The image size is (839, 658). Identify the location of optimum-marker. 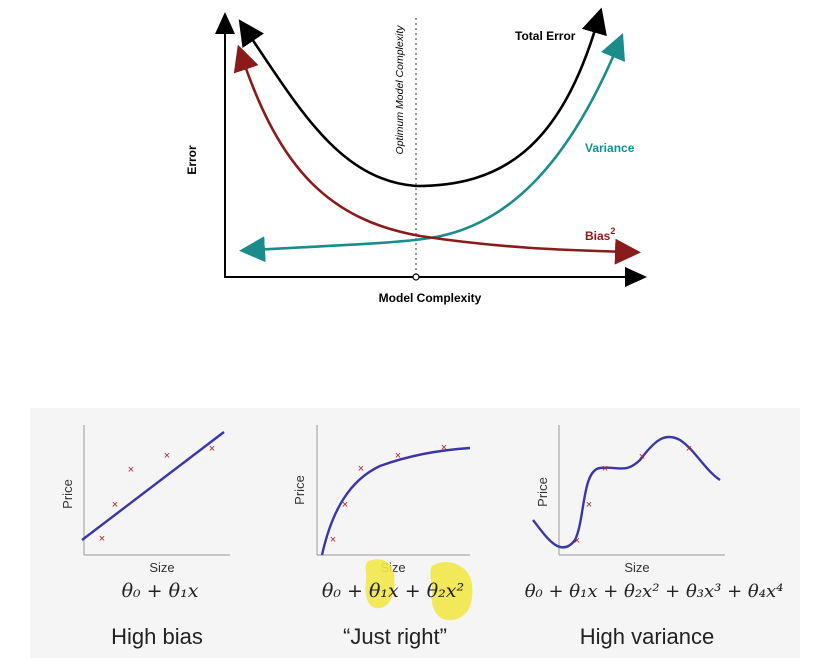
(416, 277).